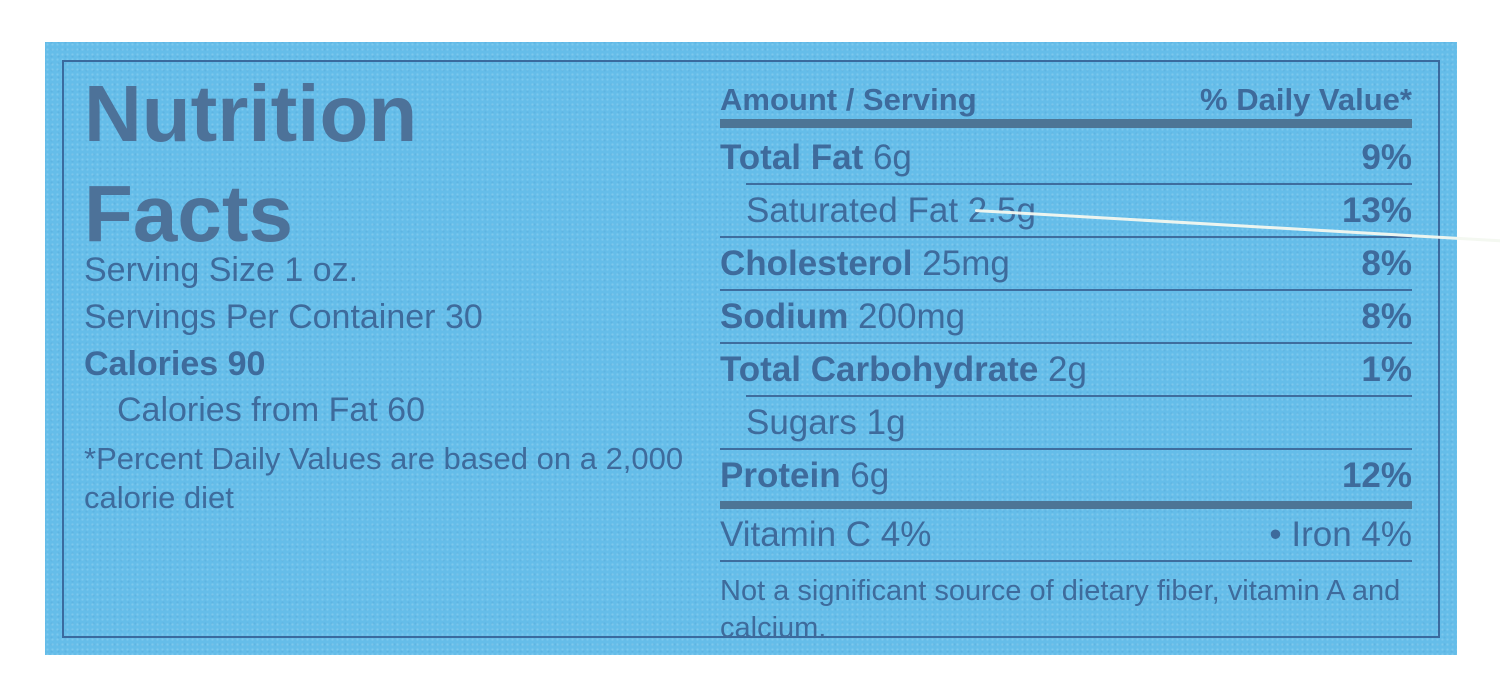  Describe the element at coordinates (175, 364) in the screenshot. I see `calories-text: Calories 90` at that location.